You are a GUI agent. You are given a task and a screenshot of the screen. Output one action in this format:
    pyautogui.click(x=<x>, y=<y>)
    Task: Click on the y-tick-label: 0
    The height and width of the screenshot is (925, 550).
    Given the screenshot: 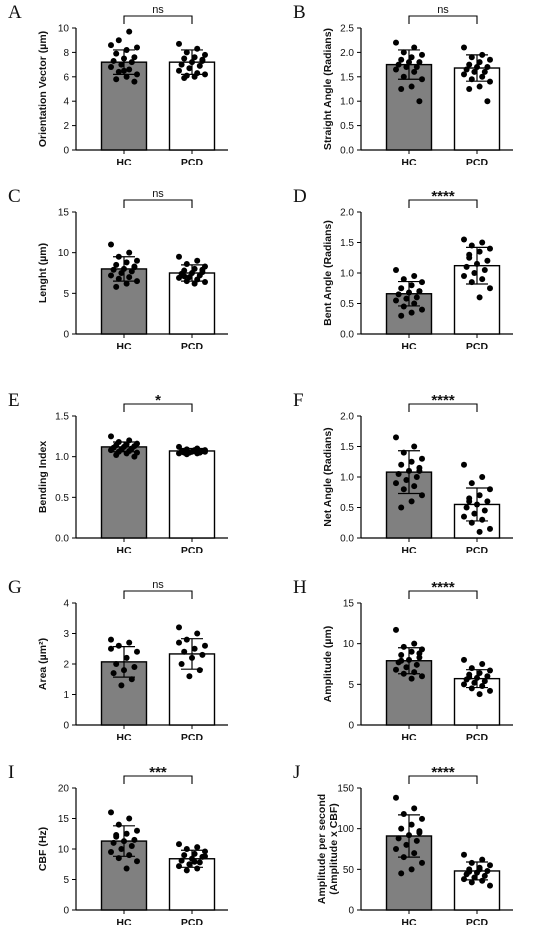 What is the action you would take?
    pyautogui.click(x=66, y=726)
    